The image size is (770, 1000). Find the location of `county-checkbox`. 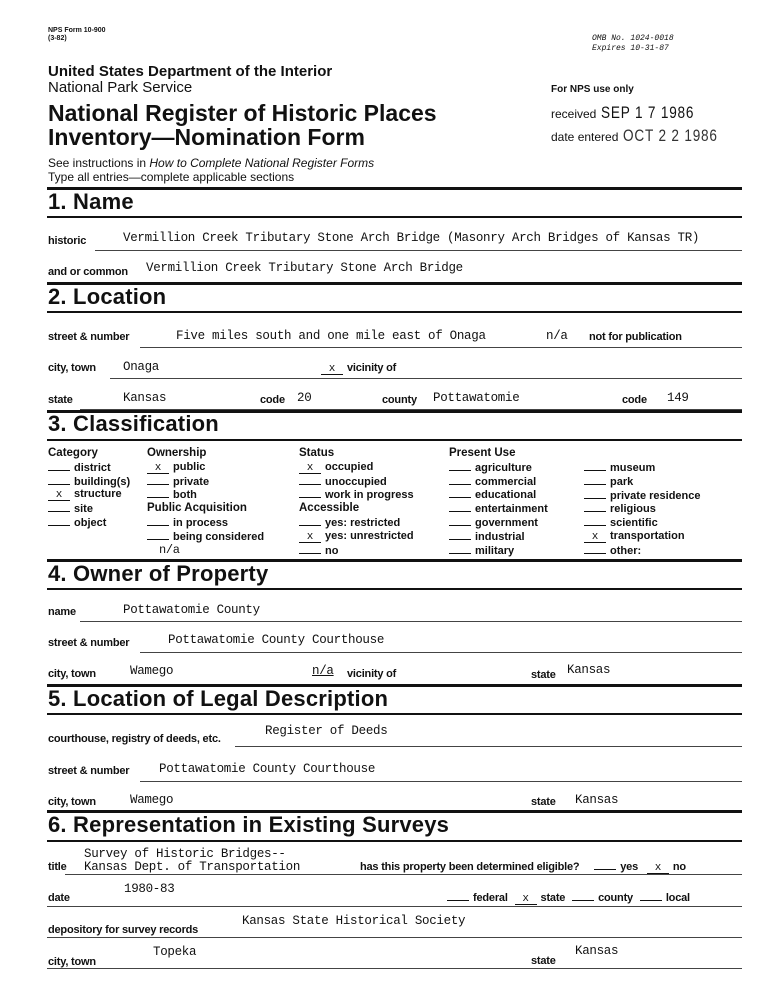

county-checkbox is located at coordinates (583, 895).